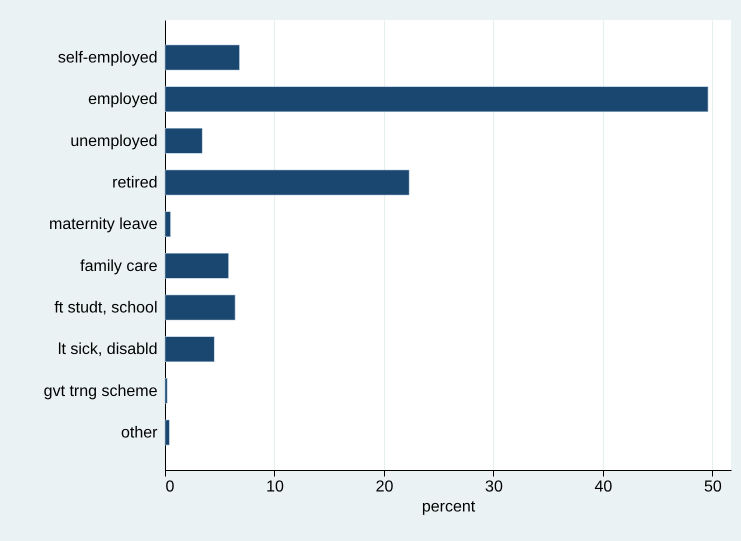 This screenshot has width=741, height=541. What do you see at coordinates (135, 183) in the screenshot?
I see `y-tick-label: retired` at bounding box center [135, 183].